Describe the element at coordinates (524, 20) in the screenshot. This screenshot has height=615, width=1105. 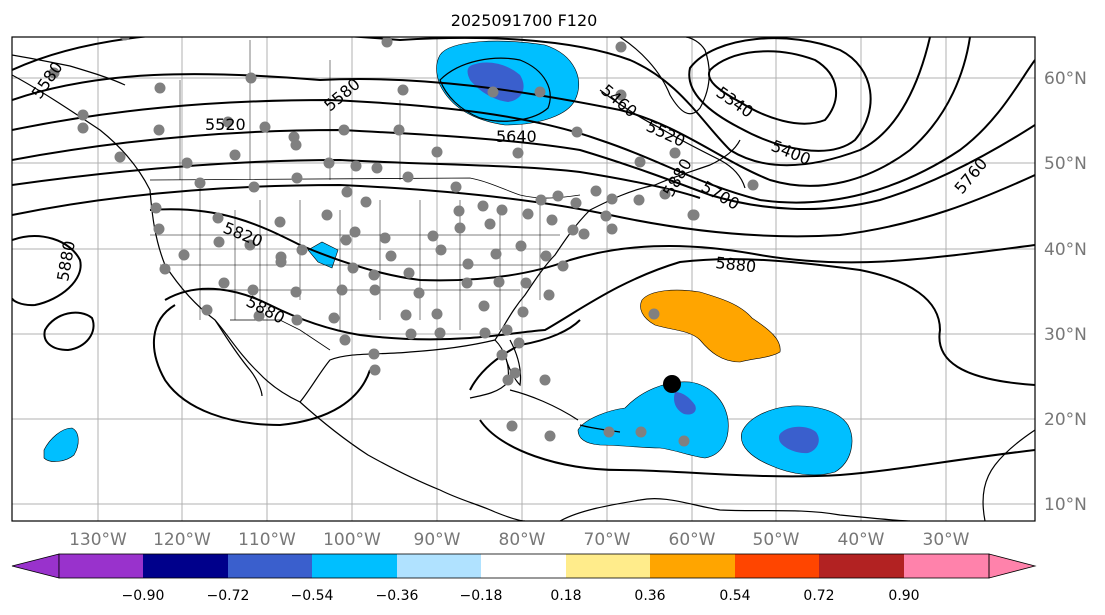
I see `map-title: 2025091700 F120` at that location.